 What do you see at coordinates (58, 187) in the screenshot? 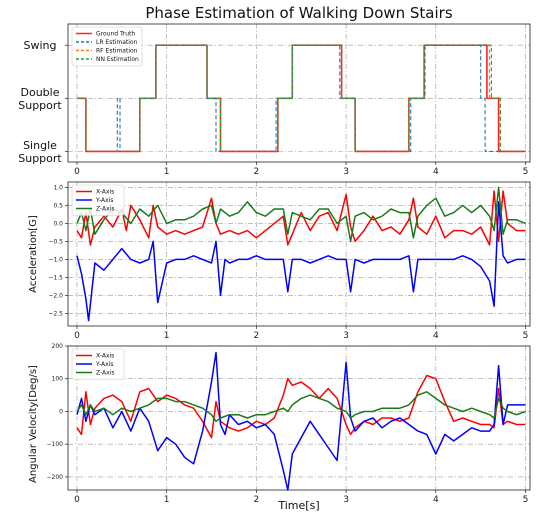
I see `y-tick-label: 1.0` at bounding box center [58, 187].